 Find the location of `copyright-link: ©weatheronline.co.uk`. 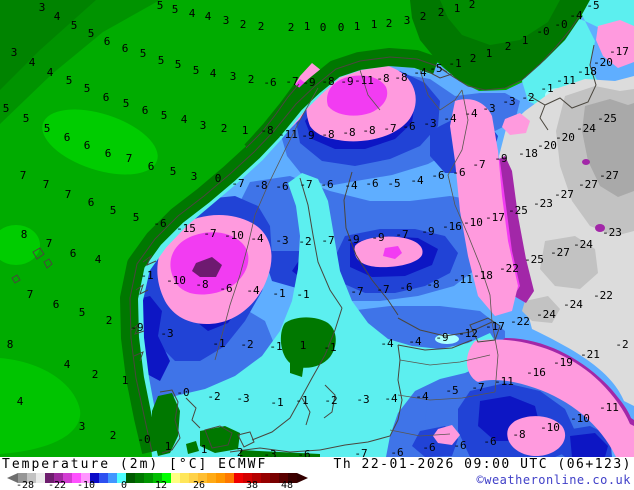

copyright-link: ©weatheronline.co.uk is located at coordinates (553, 480).